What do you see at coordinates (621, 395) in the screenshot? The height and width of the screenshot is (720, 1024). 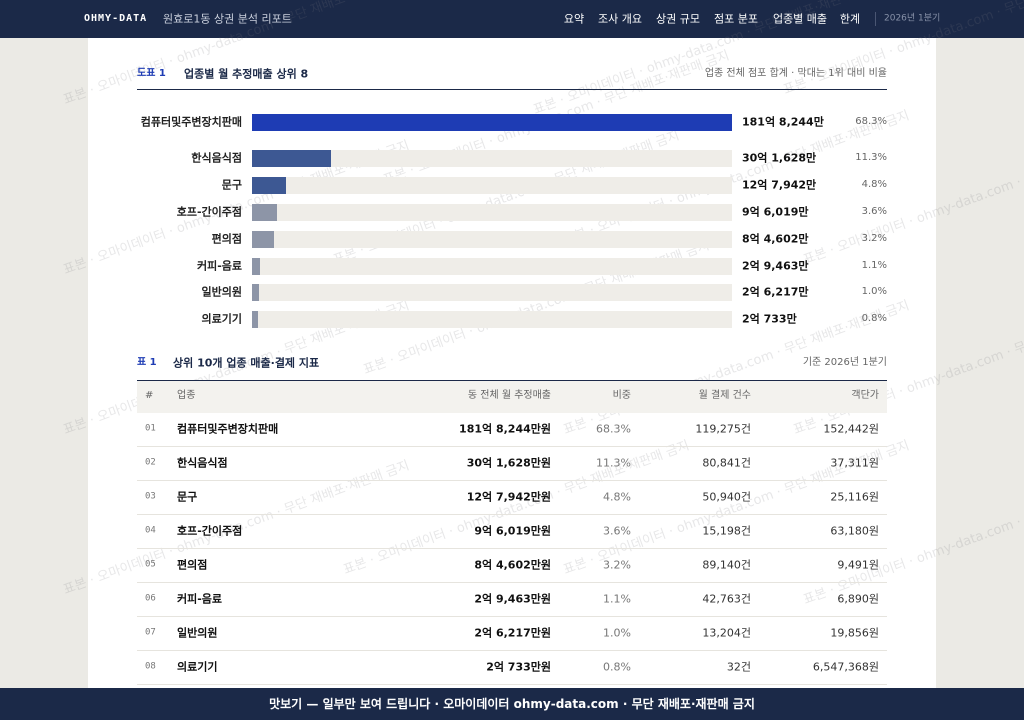 I see `column-header: 비중` at bounding box center [621, 395].